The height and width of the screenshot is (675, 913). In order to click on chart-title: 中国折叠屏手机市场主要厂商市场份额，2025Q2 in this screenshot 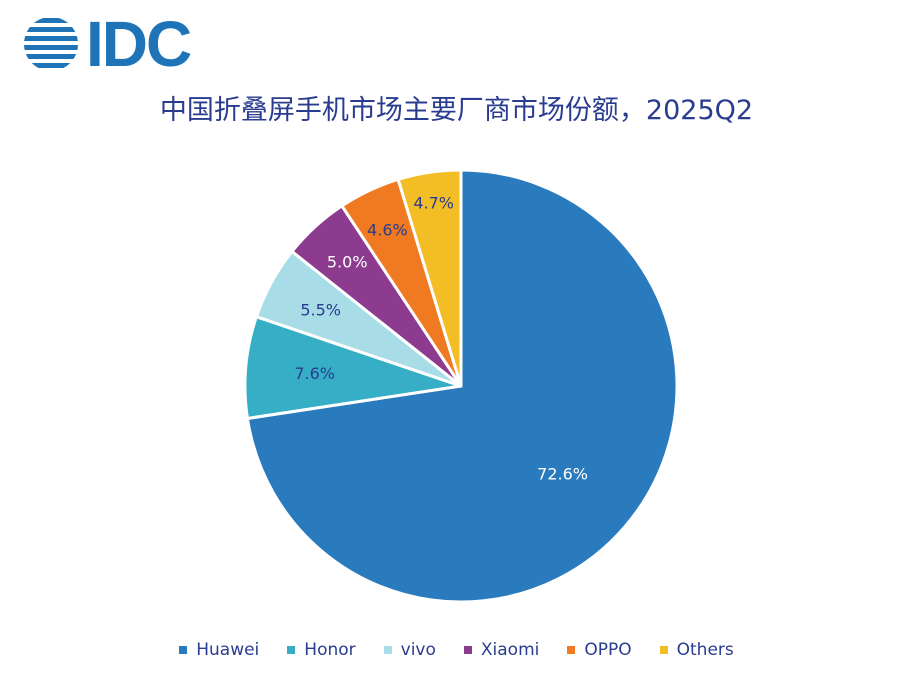, I will do `click(456, 110)`.